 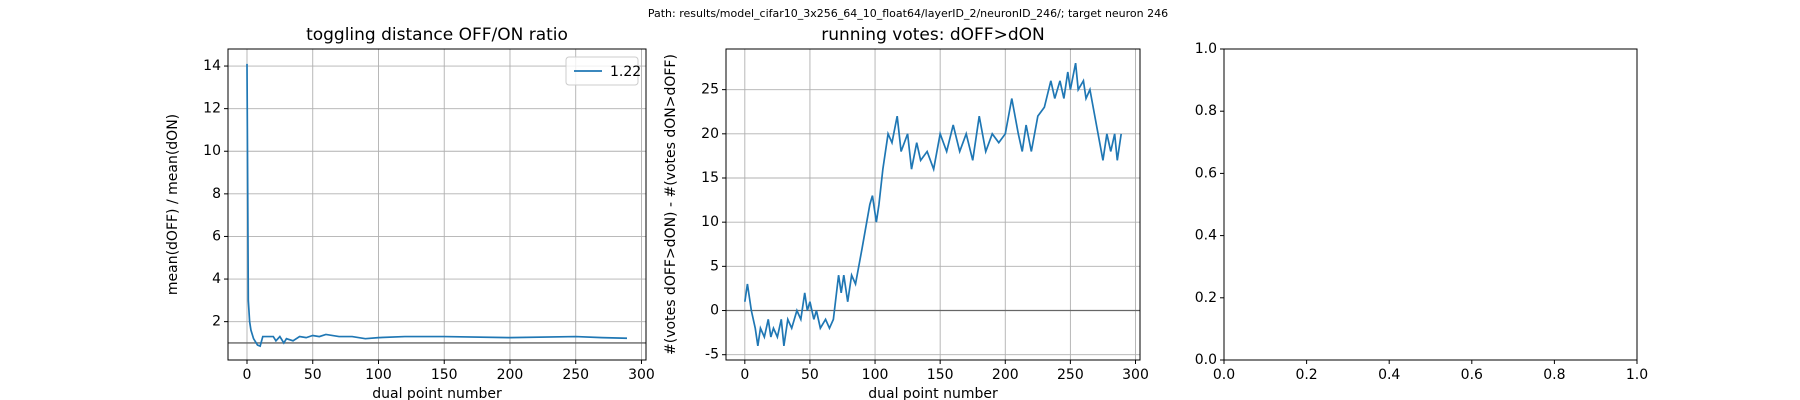 I want to click on legend-label: 1.22, so click(x=625, y=72).